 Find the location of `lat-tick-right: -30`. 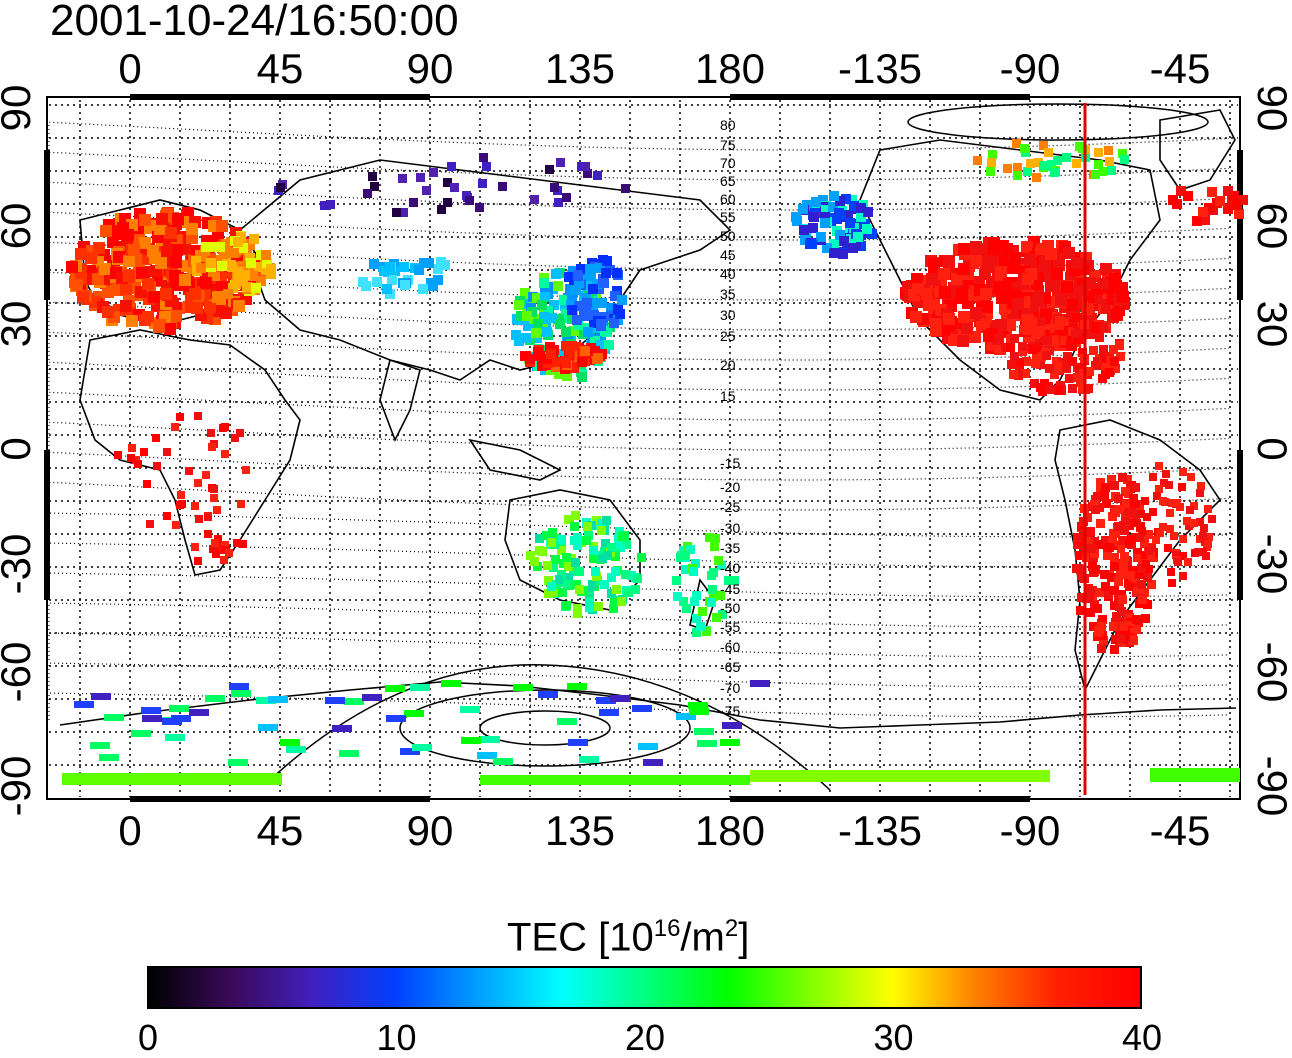

lat-tick-right: -30 is located at coordinates (1270, 564).